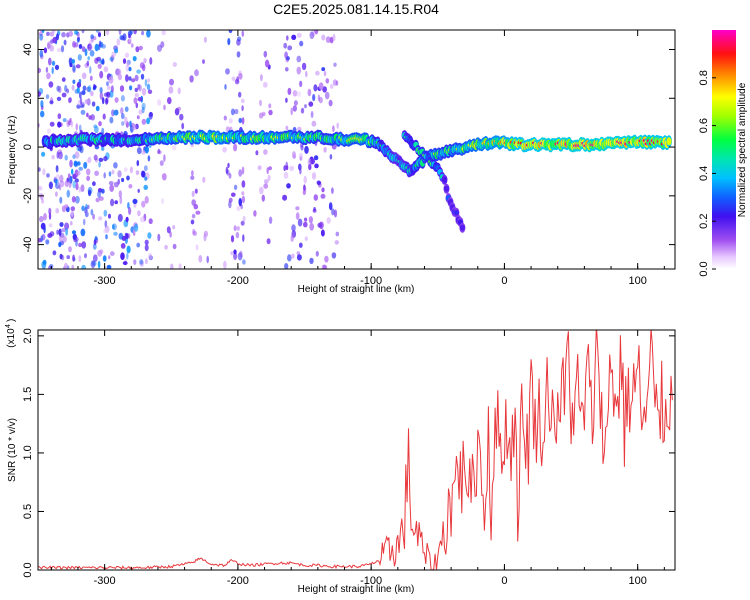 This screenshot has height=600, width=750. What do you see at coordinates (669, 141) in the screenshot?
I see `ridge-cell` at bounding box center [669, 141].